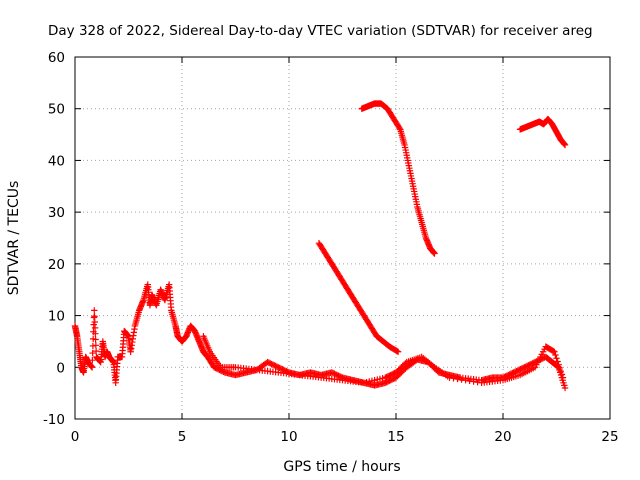  I want to click on x-tick-label: 0, so click(75, 437).